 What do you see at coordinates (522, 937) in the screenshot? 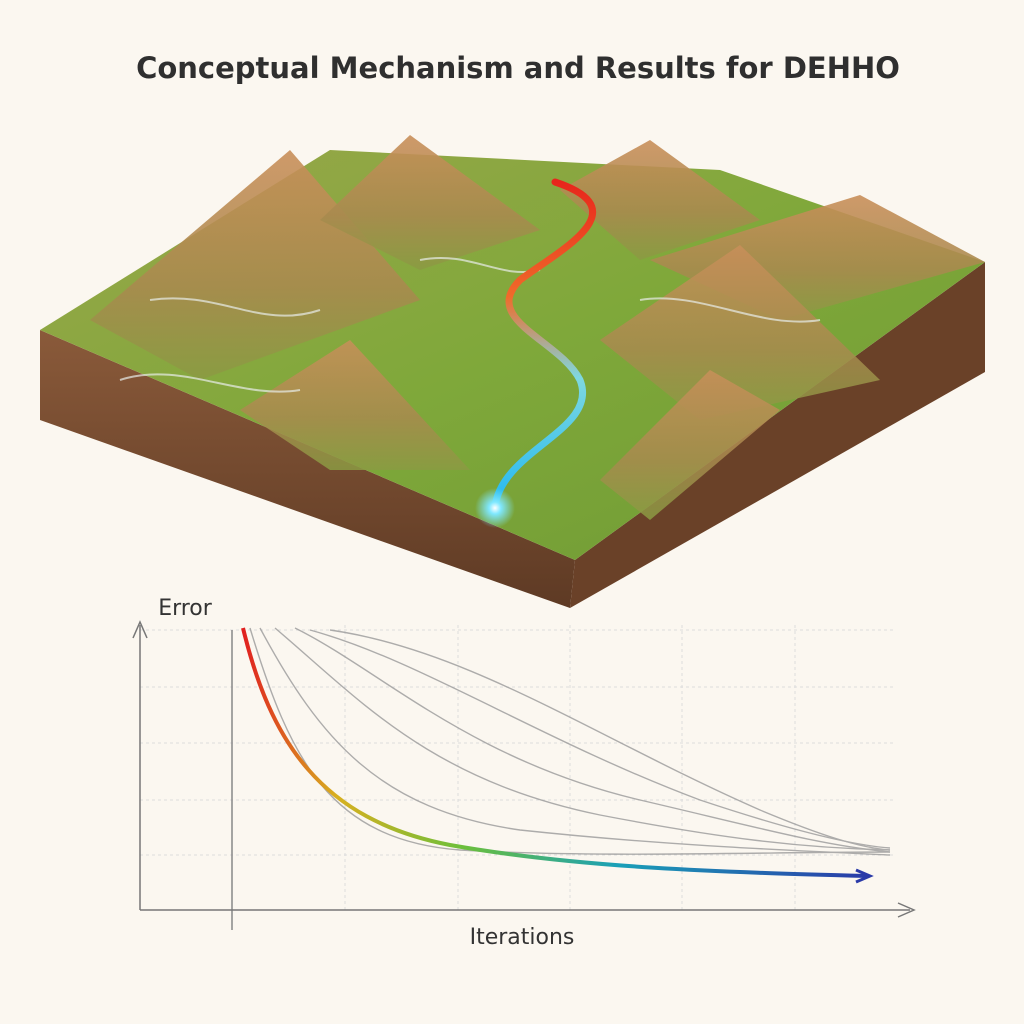
I see `x-axis-label: Iterations` at bounding box center [522, 937].